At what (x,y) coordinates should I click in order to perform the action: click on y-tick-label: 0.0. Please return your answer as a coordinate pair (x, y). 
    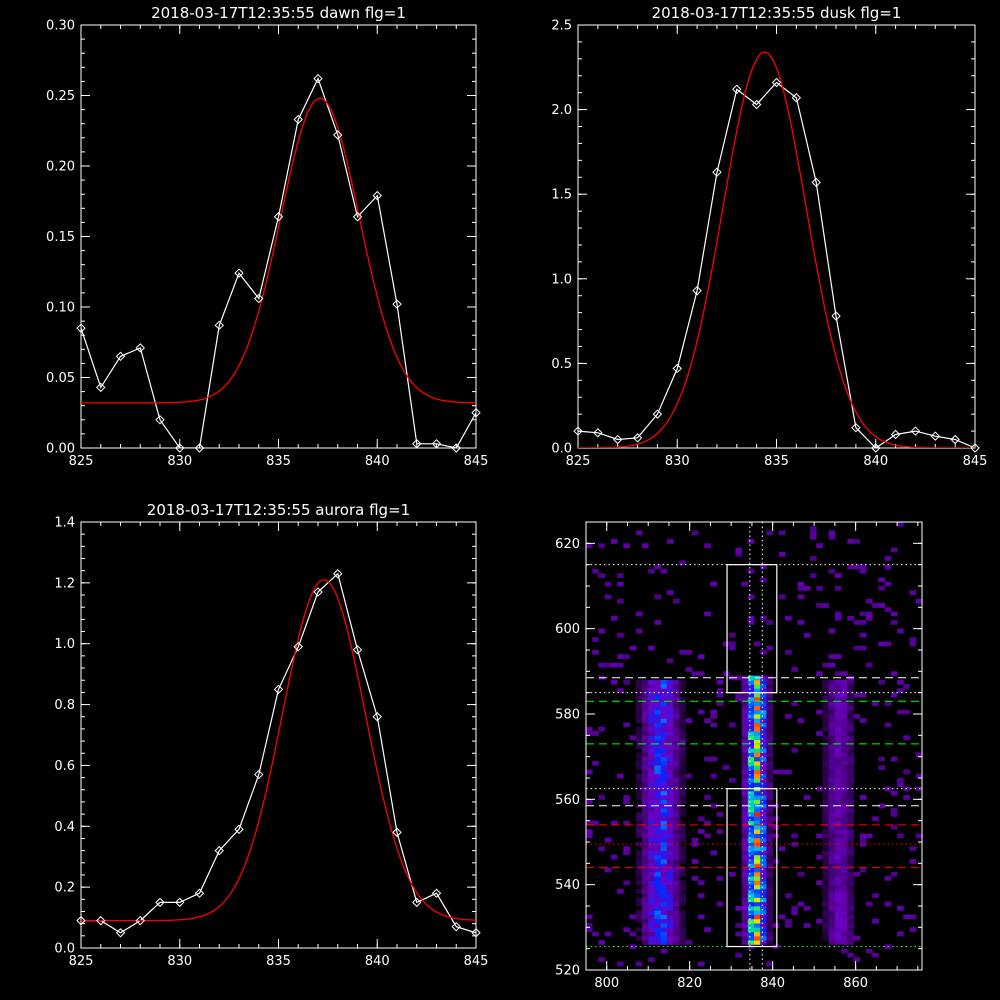
    Looking at the image, I should click on (561, 449).